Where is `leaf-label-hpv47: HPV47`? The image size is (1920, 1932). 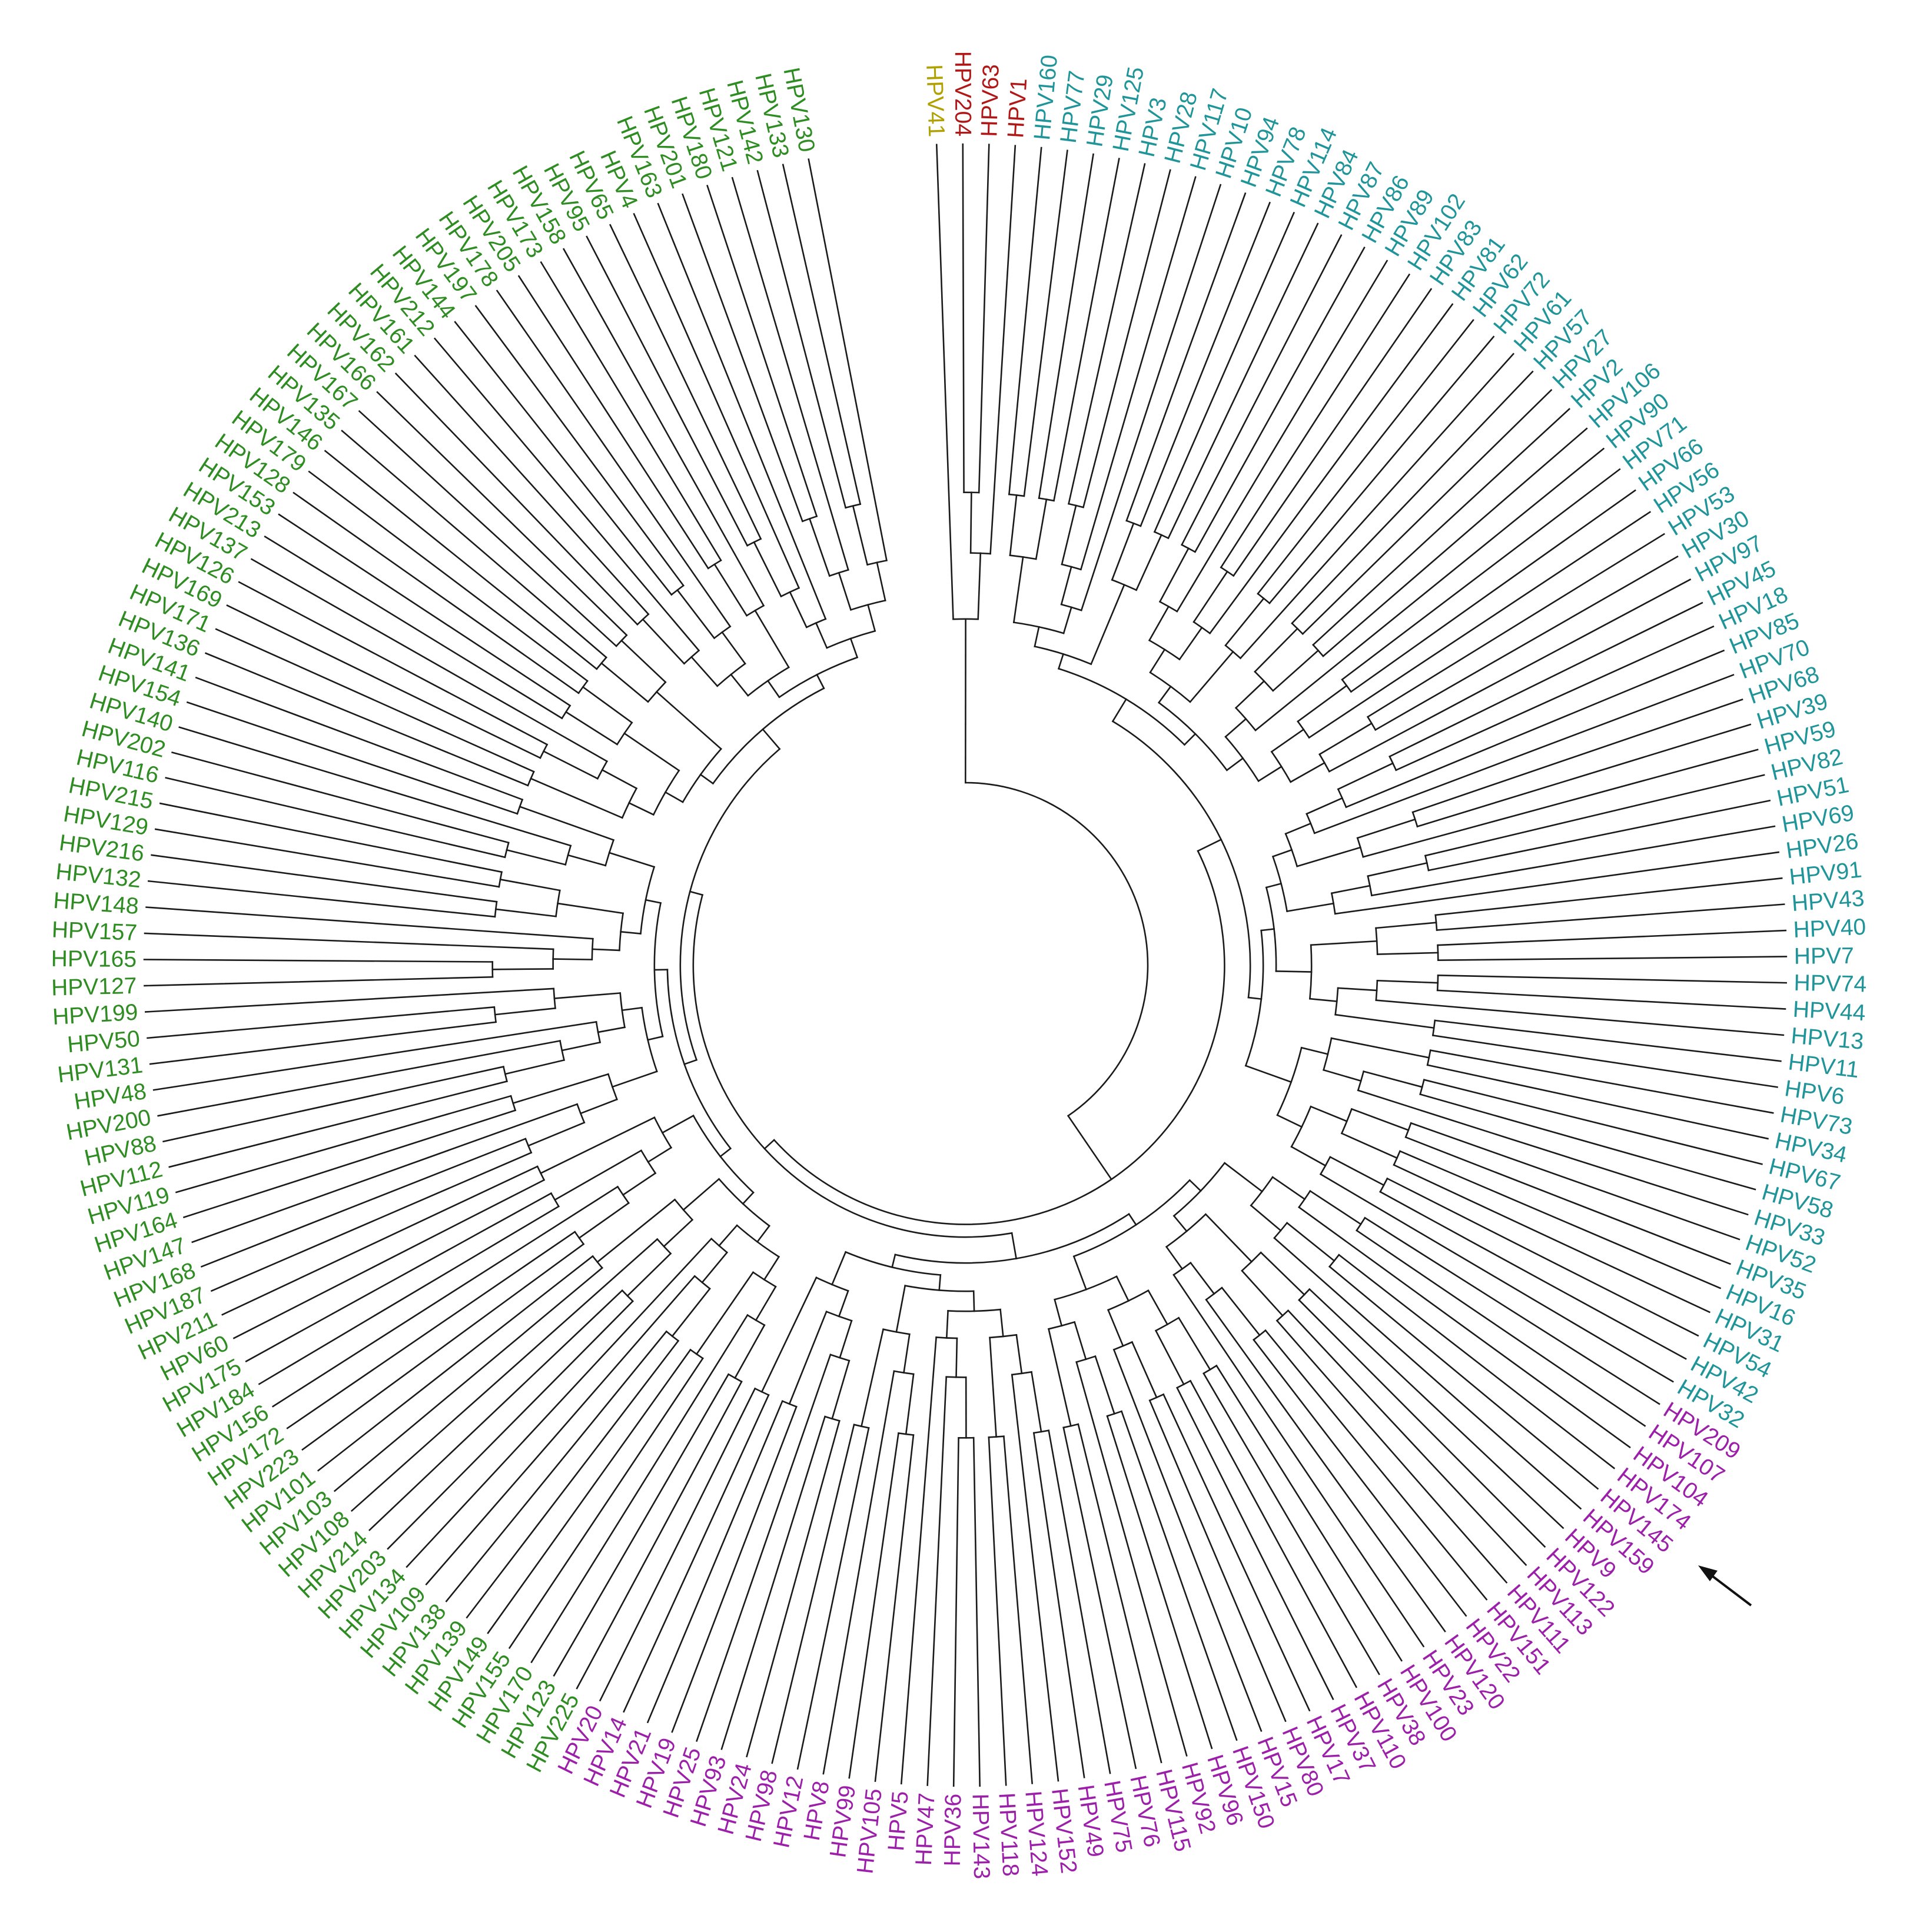 leaf-label-hpv47: HPV47 is located at coordinates (925, 1829).